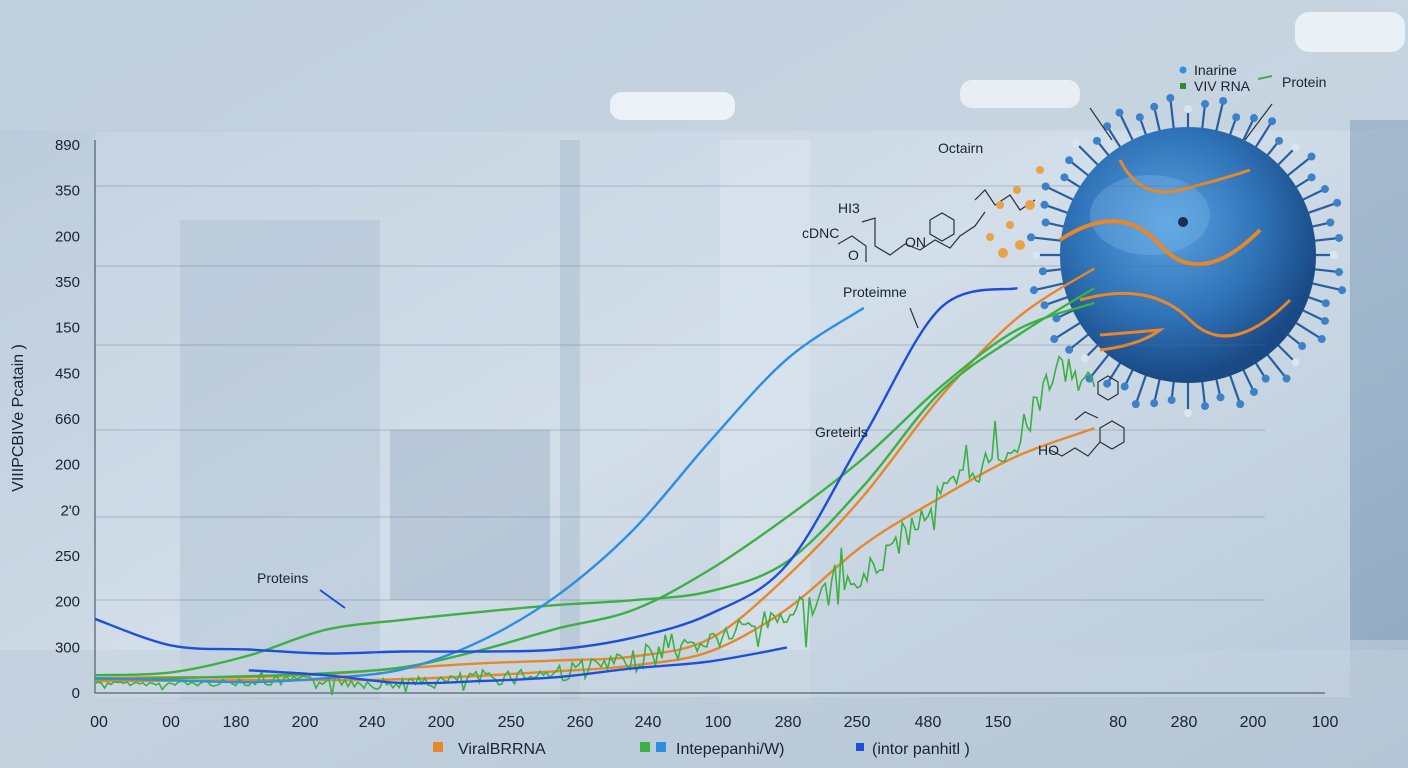 The width and height of the screenshot is (1408, 768). What do you see at coordinates (1183, 86) in the screenshot?
I see `top-legend-marker-viv-rna` at bounding box center [1183, 86].